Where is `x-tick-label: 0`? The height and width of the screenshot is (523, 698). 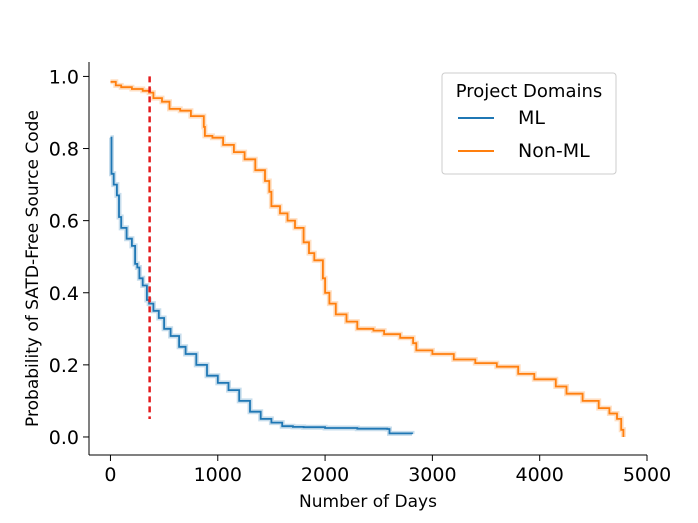
x-tick-label: 0 is located at coordinates (110, 475).